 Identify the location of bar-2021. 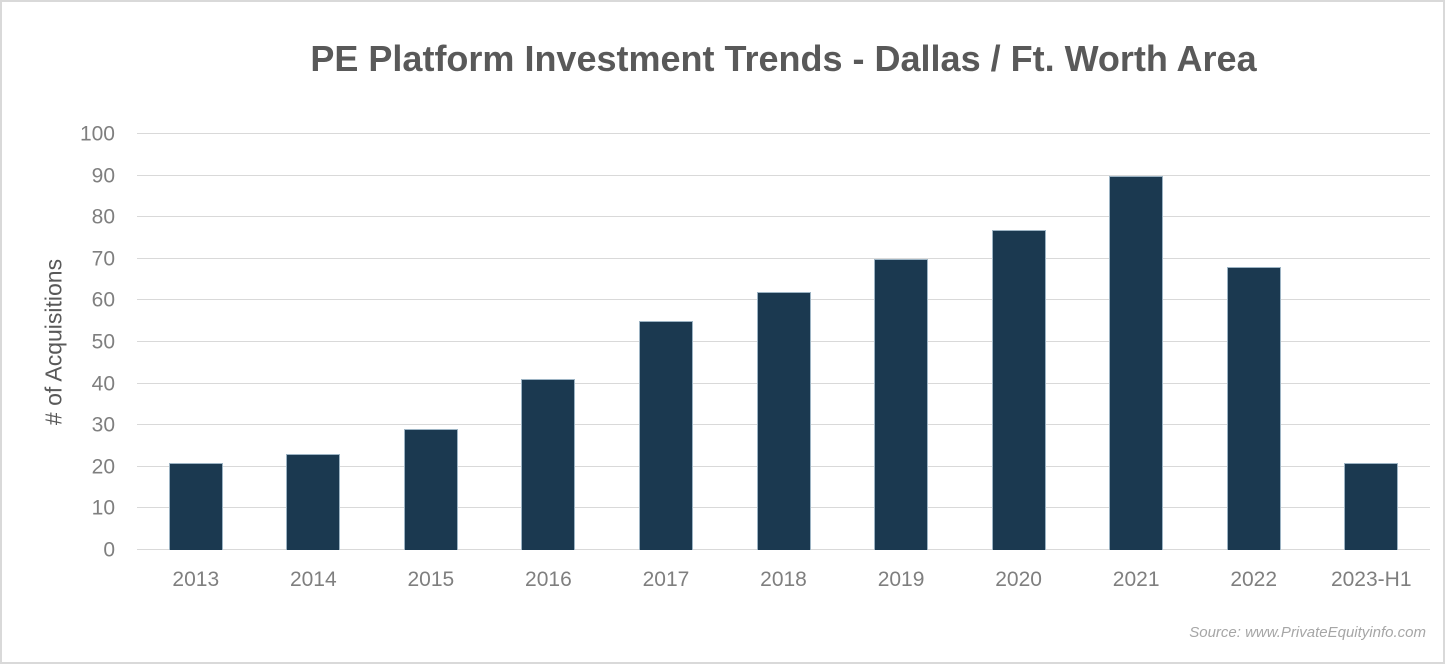
(1136, 362).